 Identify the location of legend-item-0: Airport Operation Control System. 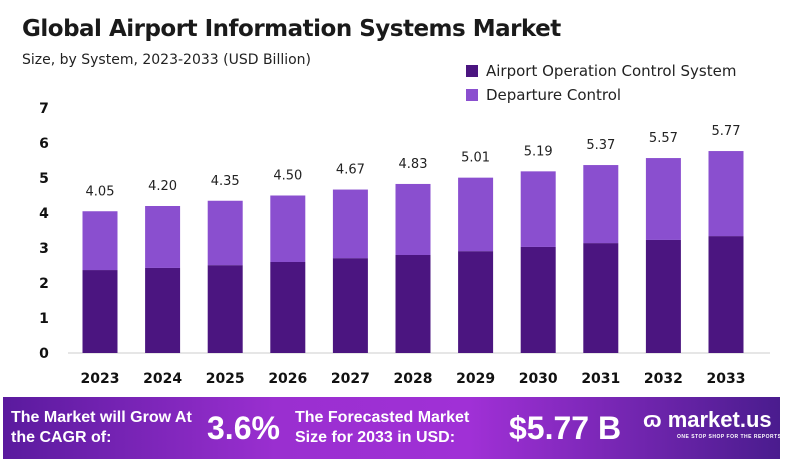
(601, 71).